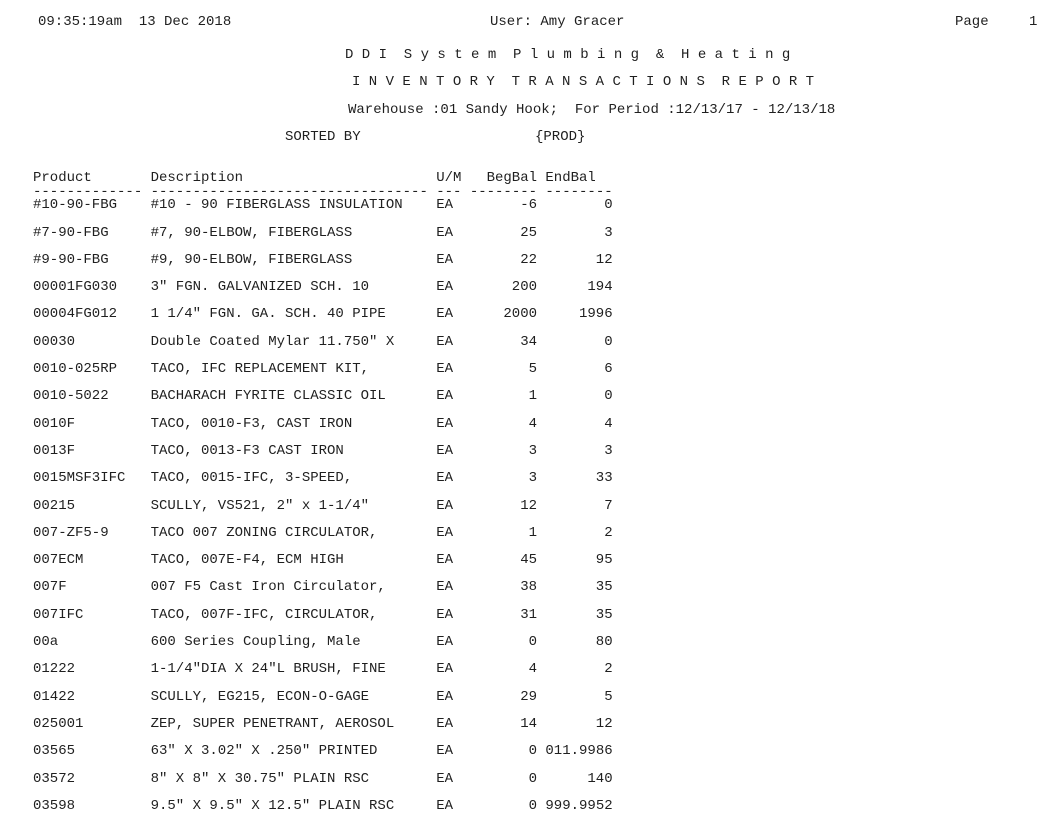 The width and height of the screenshot is (1044, 826). What do you see at coordinates (327, 457) in the screenshot?
I see `table-row: 0013F TACO, 0013-F3 CAST IRON EA 3 3` at bounding box center [327, 457].